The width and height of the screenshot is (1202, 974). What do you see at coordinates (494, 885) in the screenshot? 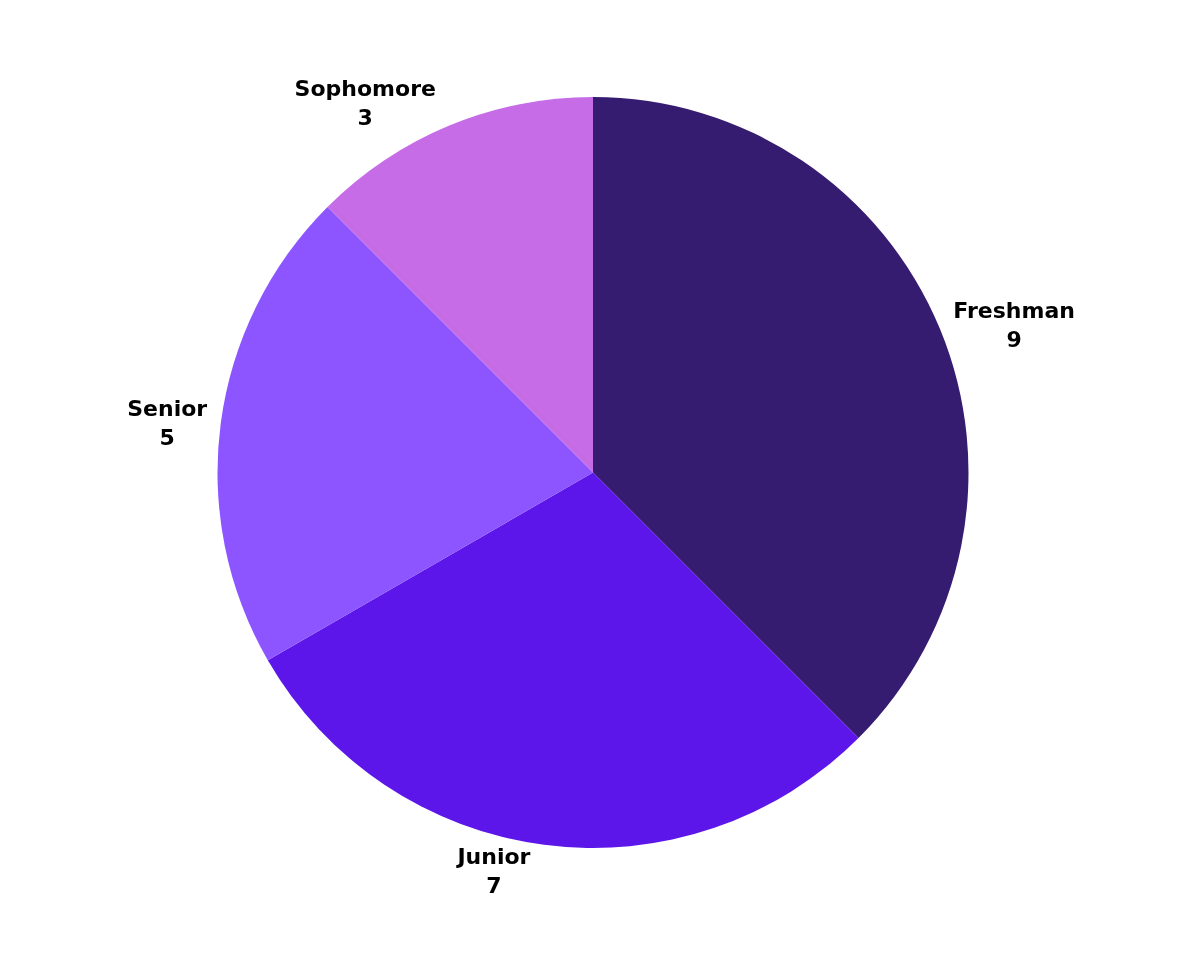
I see `data-label: 7` at bounding box center [494, 885].